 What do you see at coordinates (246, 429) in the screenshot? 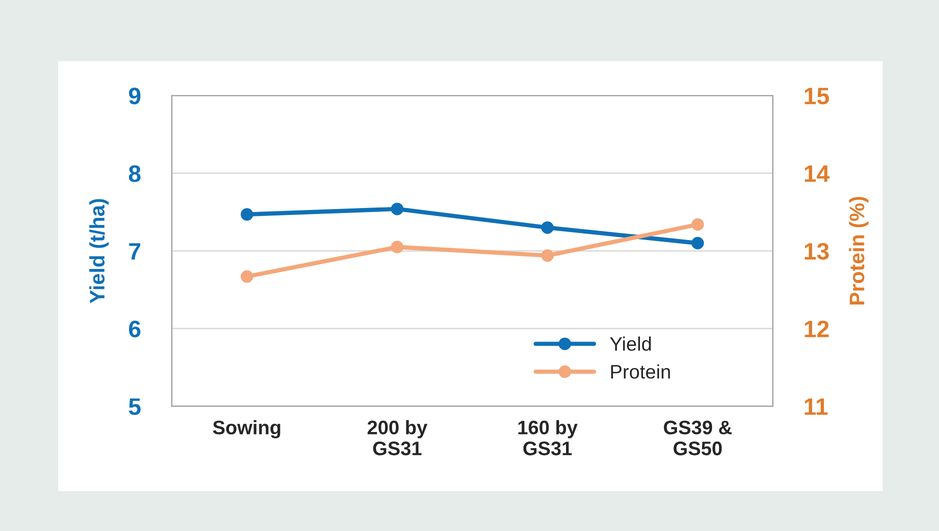
I see `x-tick-label: Sowing` at bounding box center [246, 429].